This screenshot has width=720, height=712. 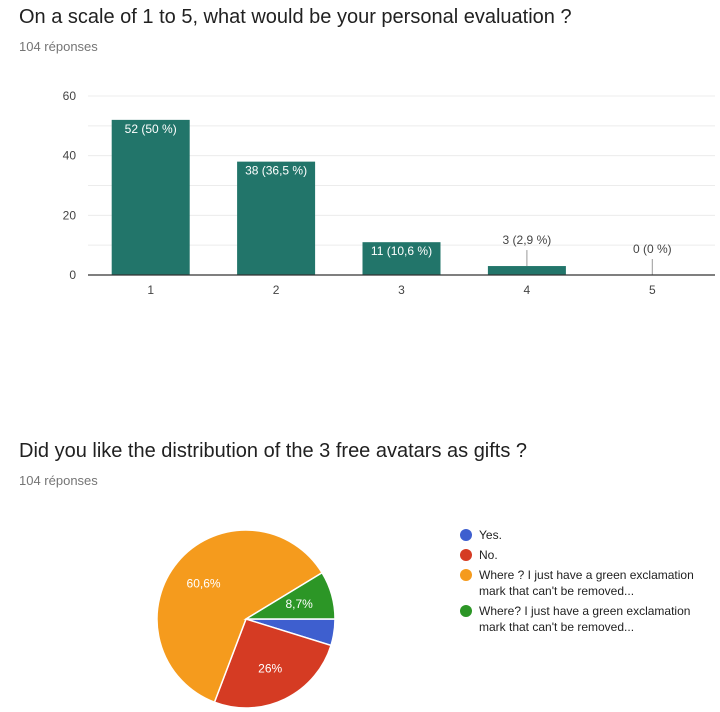 I want to click on legend-label: Yes., so click(x=490, y=535).